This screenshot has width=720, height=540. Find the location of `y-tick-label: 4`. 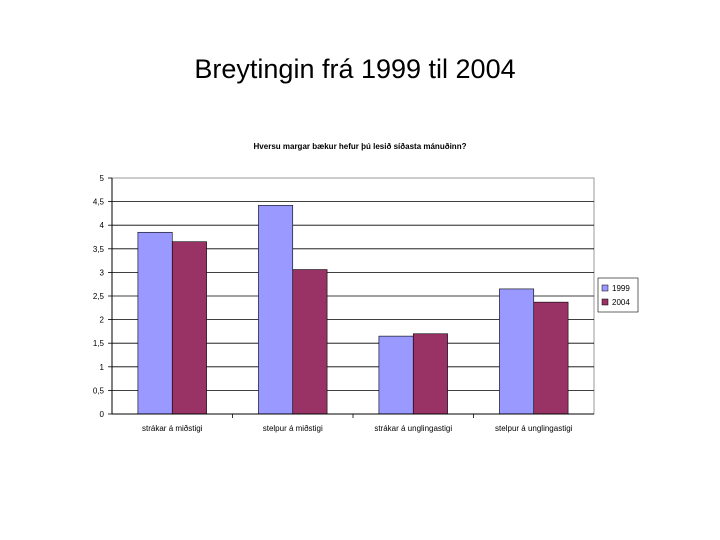

y-tick-label: 4 is located at coordinates (102, 225).